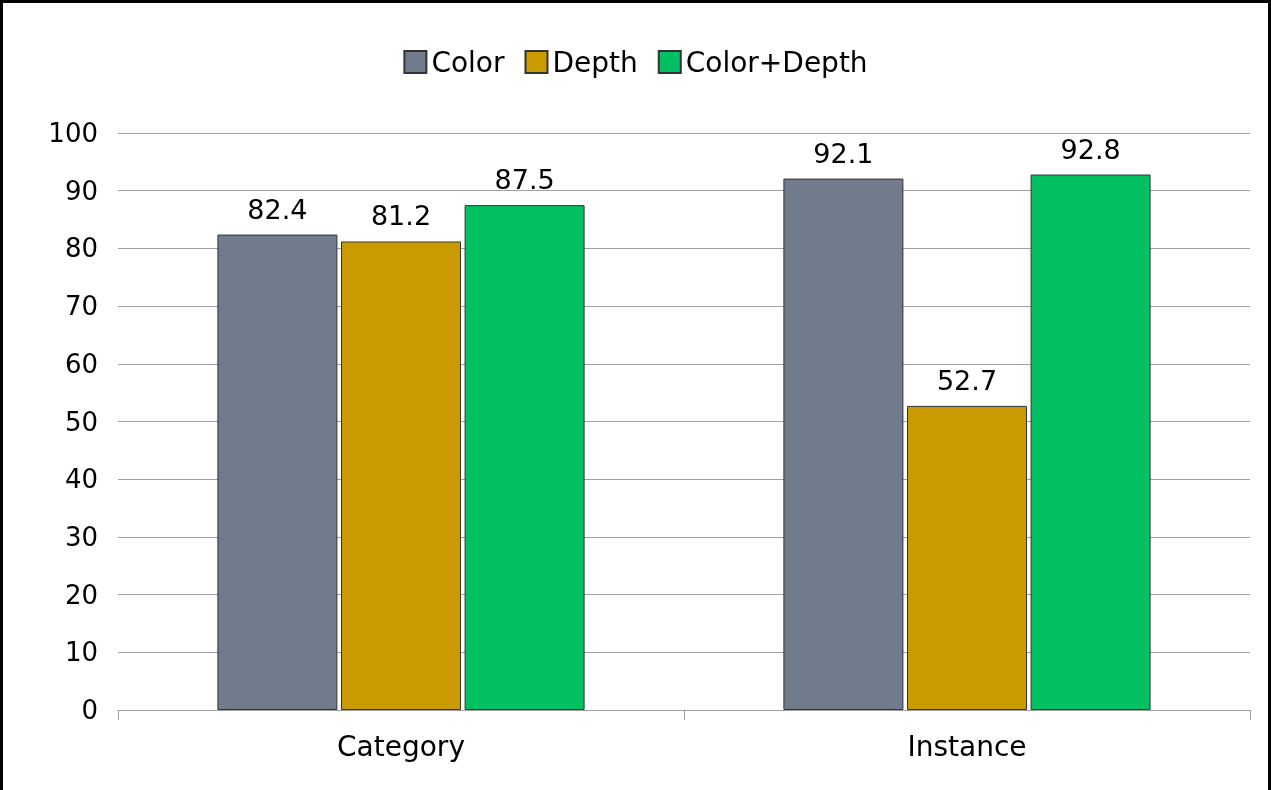 The width and height of the screenshot is (1271, 790). Describe the element at coordinates (81, 306) in the screenshot. I see `y-tick-label: 70` at that location.